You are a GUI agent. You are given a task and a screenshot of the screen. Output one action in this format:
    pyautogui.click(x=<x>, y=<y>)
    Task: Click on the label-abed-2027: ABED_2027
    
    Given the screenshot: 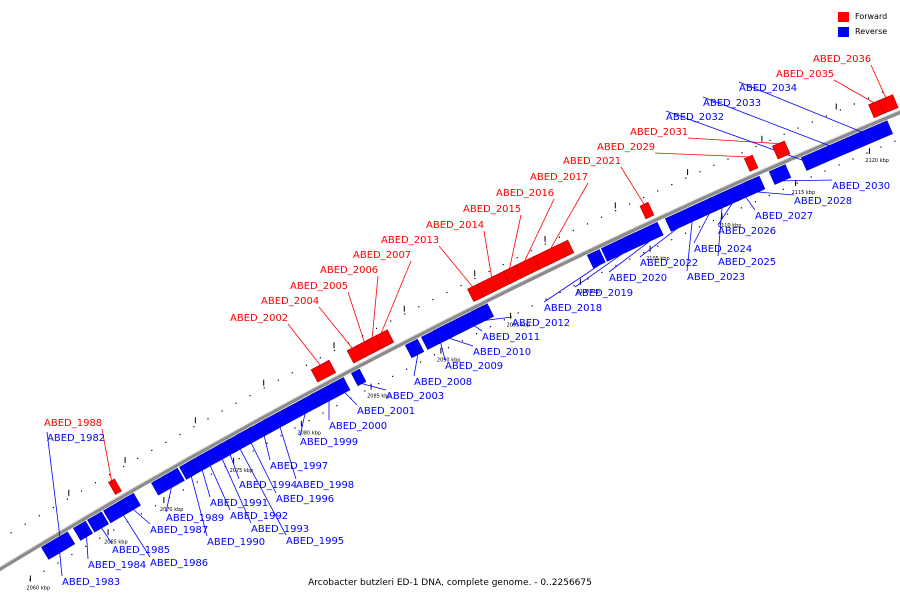 What is the action you would take?
    pyautogui.click(x=784, y=216)
    